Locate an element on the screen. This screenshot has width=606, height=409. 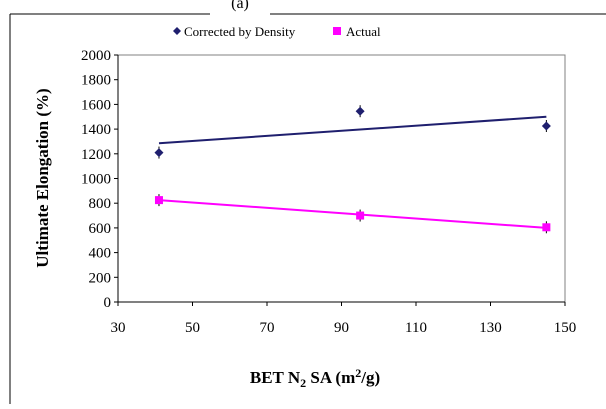
y-tick-label: 1600 is located at coordinates (96, 105).